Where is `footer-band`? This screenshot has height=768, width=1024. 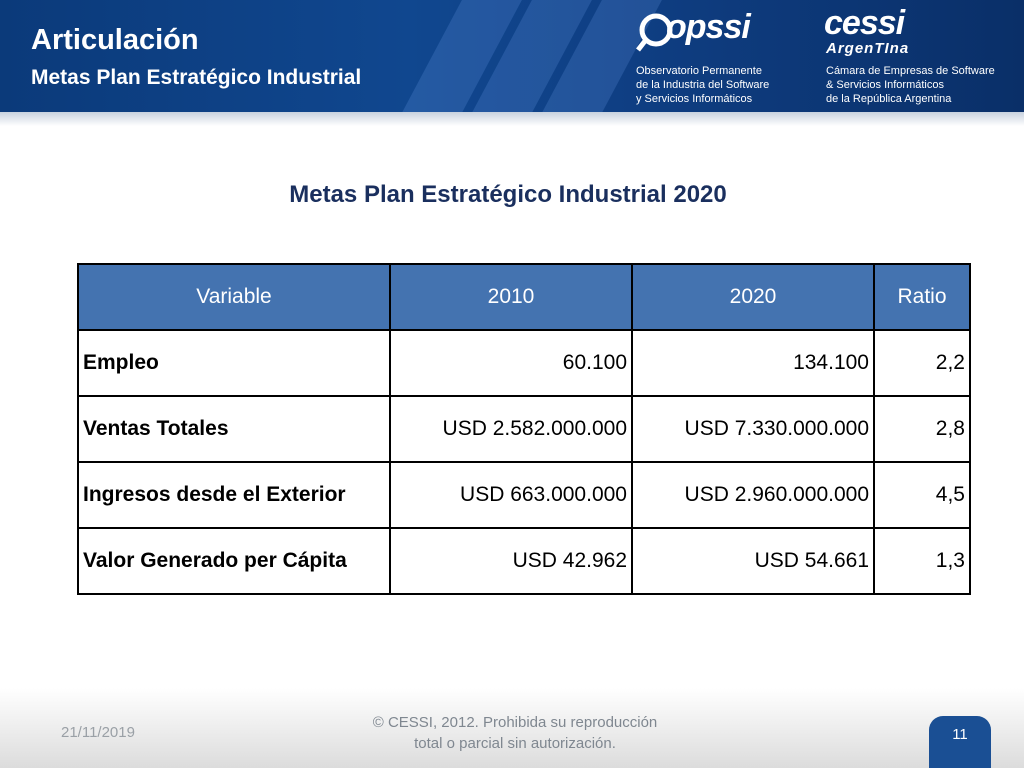 footer-band is located at coordinates (512, 728).